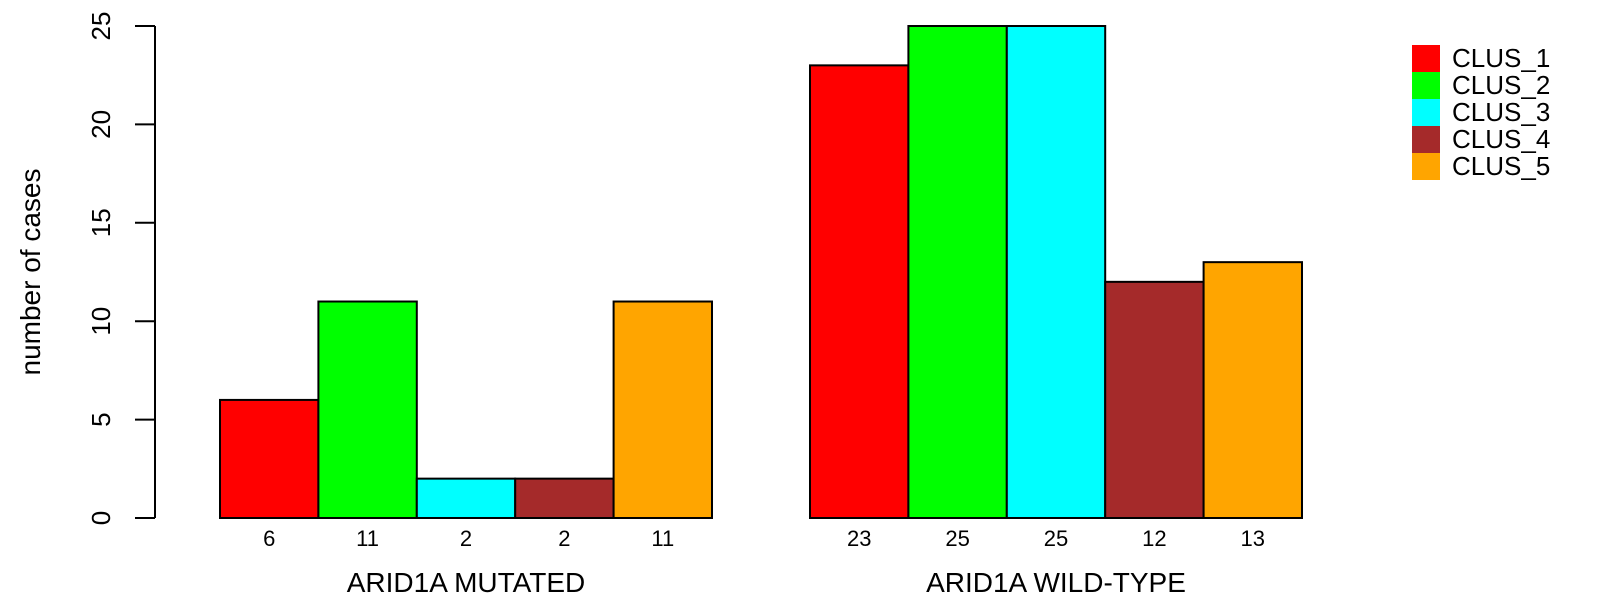 Image resolution: width=1610 pixels, height=615 pixels. What do you see at coordinates (1154, 538) in the screenshot?
I see `bar-value-label: 12` at bounding box center [1154, 538].